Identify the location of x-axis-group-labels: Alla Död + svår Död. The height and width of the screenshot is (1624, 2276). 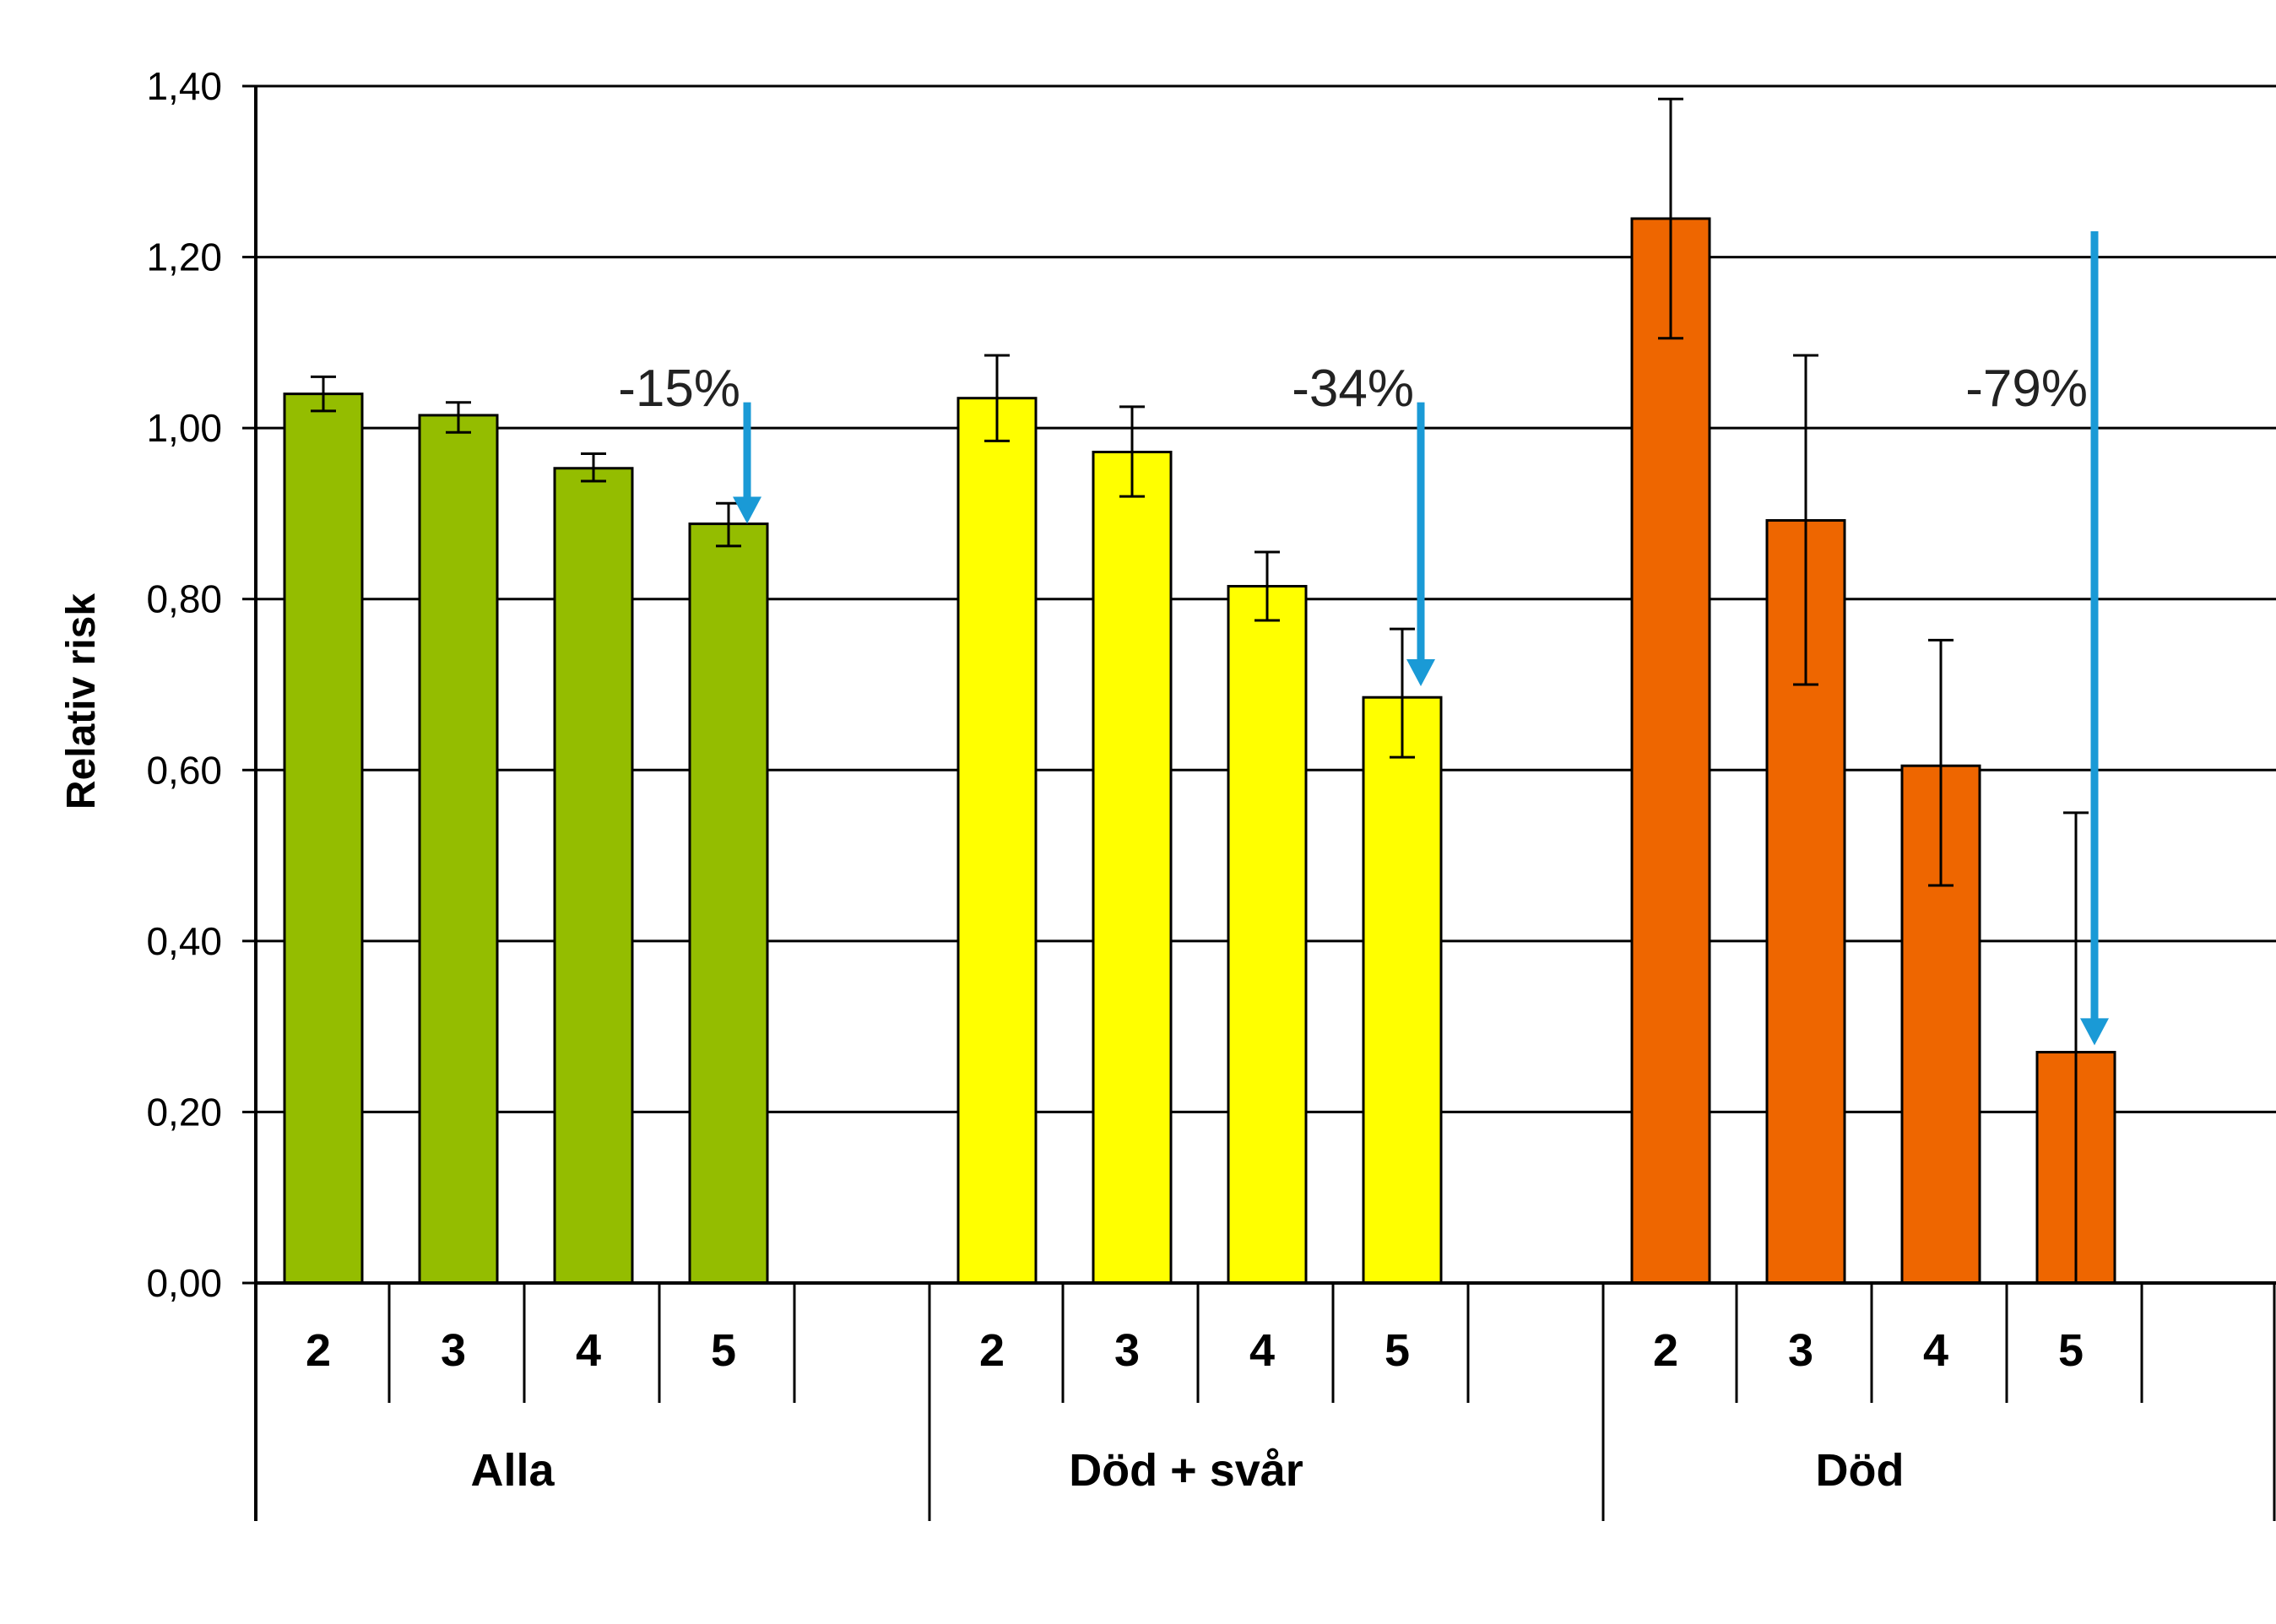
(1187, 1470).